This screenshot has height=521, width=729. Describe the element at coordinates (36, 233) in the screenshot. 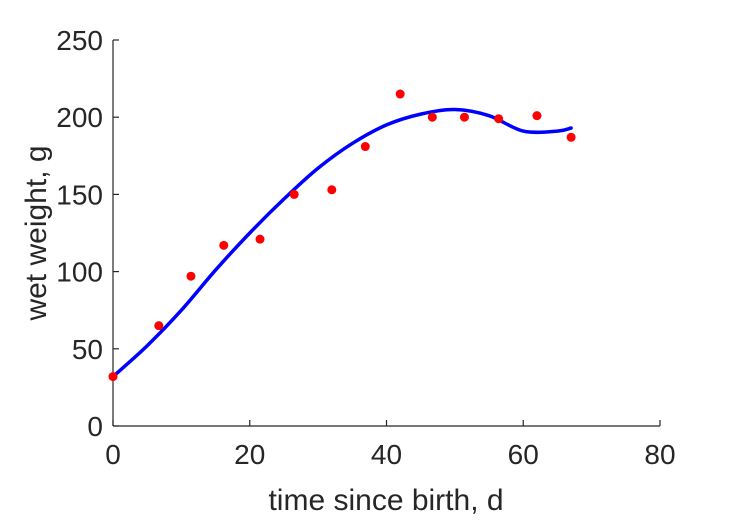

I see `y-axis-label: wet weight, g` at that location.